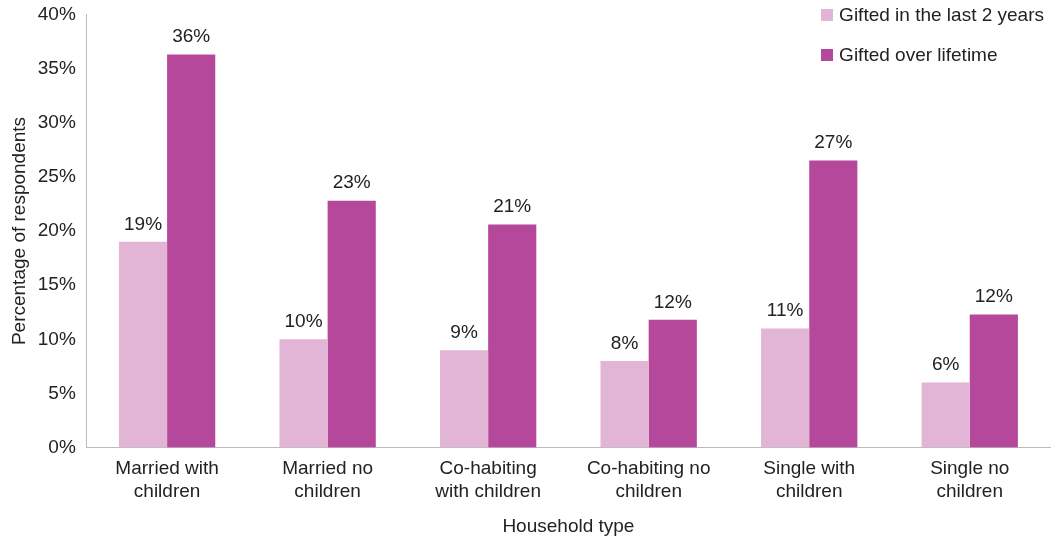  Describe the element at coordinates (143, 223) in the screenshot. I see `data-label: 19%` at that location.